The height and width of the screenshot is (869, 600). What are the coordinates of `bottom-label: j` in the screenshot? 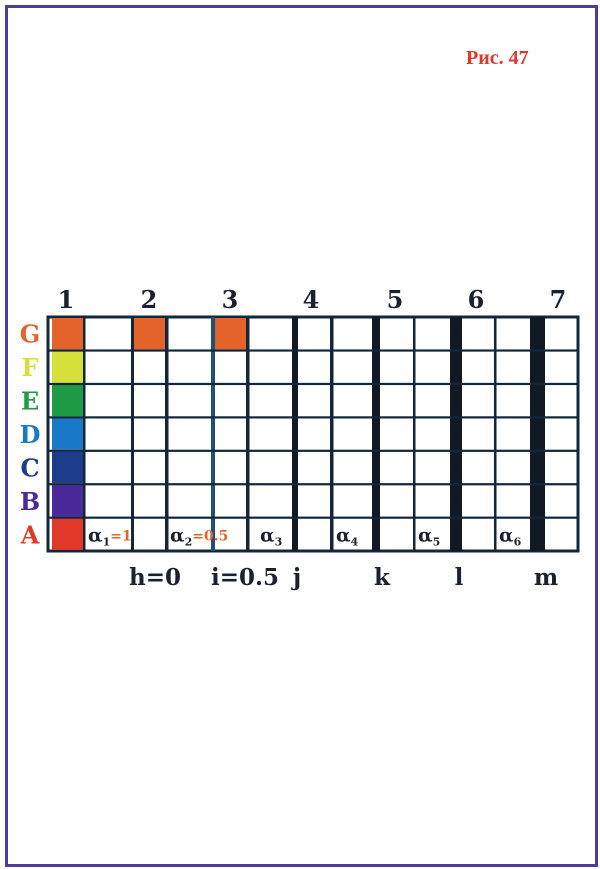 It's located at (296, 577).